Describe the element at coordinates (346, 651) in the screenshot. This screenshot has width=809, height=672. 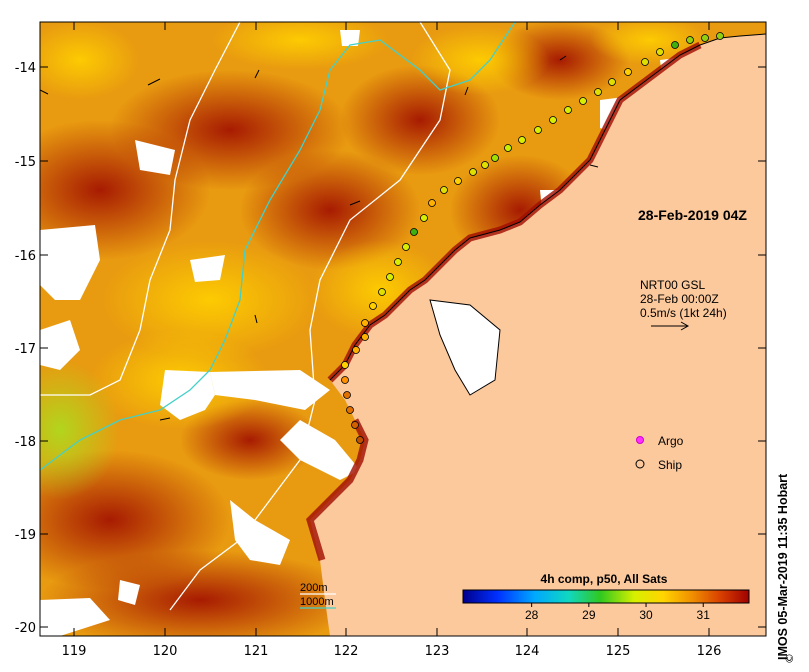
I see `lon-tick: 122` at that location.